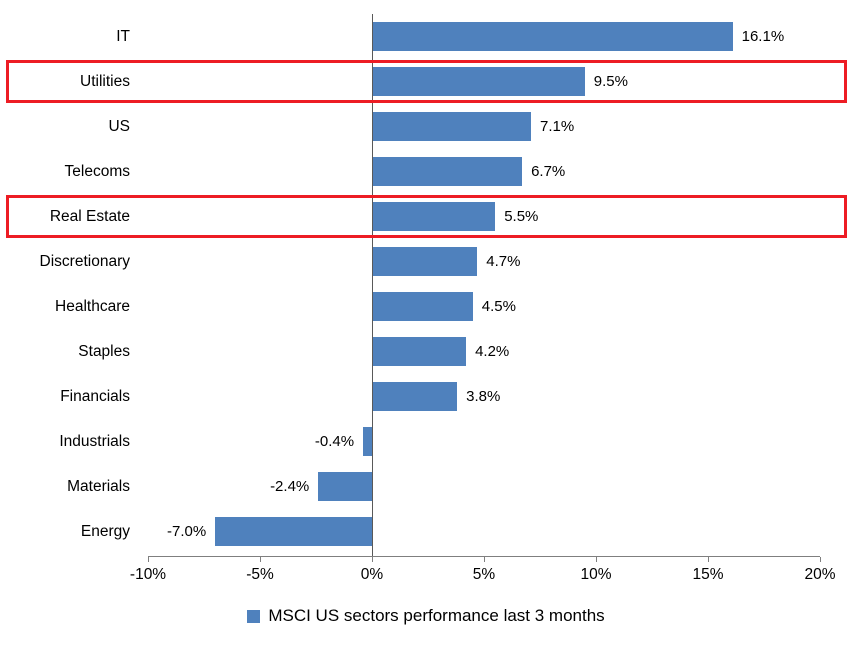 This screenshot has width=852, height=651. What do you see at coordinates (557, 126) in the screenshot?
I see `value-label: 7.1%` at bounding box center [557, 126].